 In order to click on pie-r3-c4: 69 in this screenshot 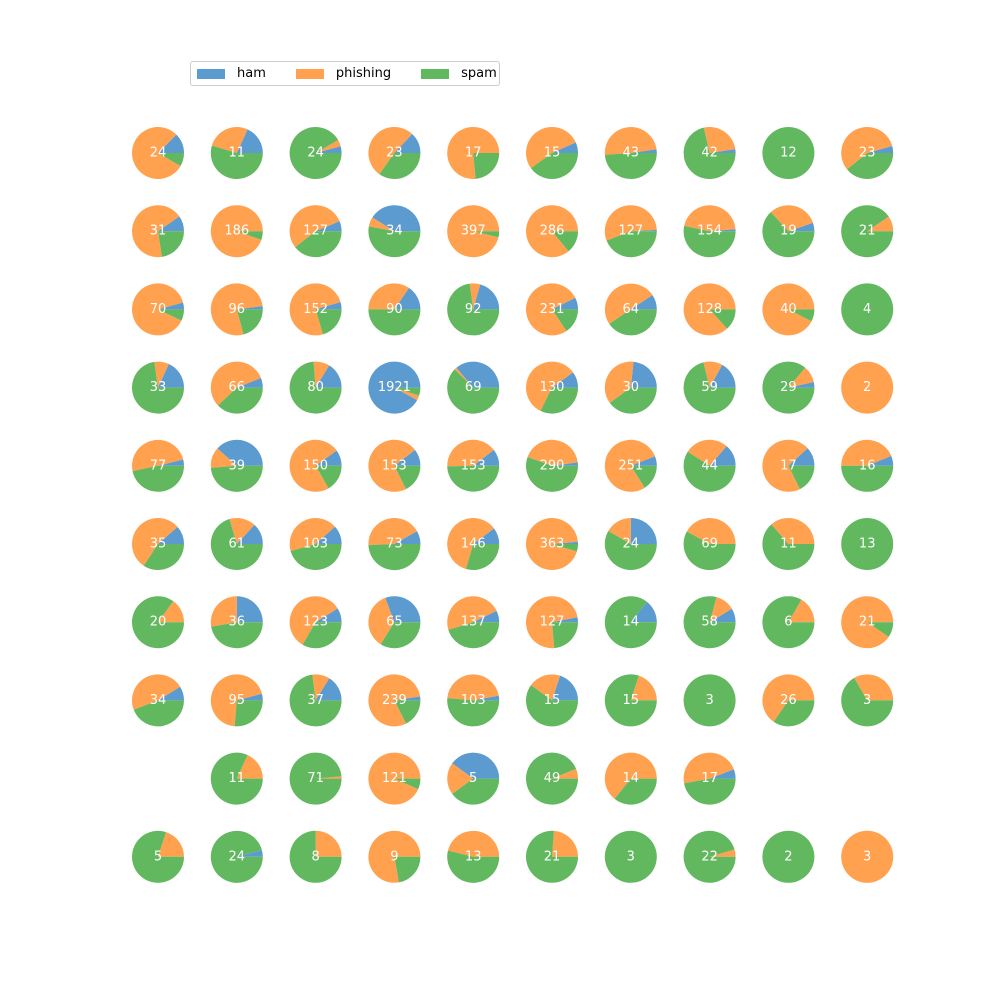, I will do `click(473, 387)`.